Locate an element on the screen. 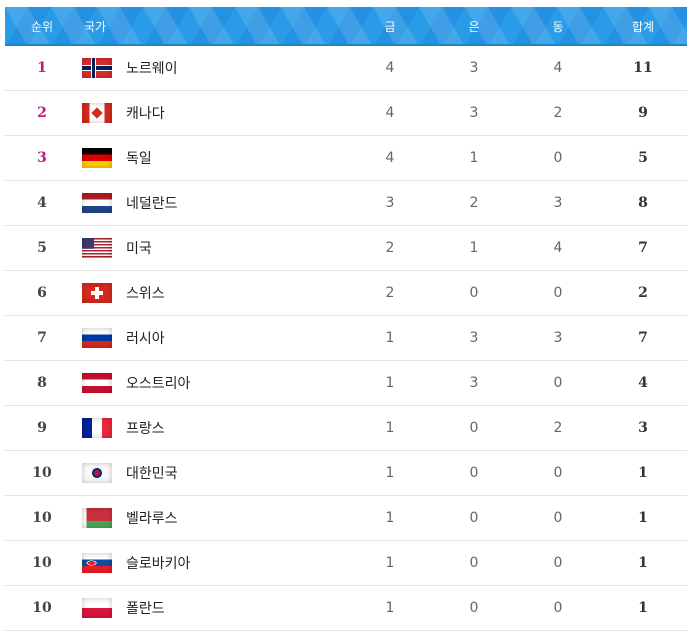 The image size is (692, 631). silver-count: 2 is located at coordinates (474, 203).